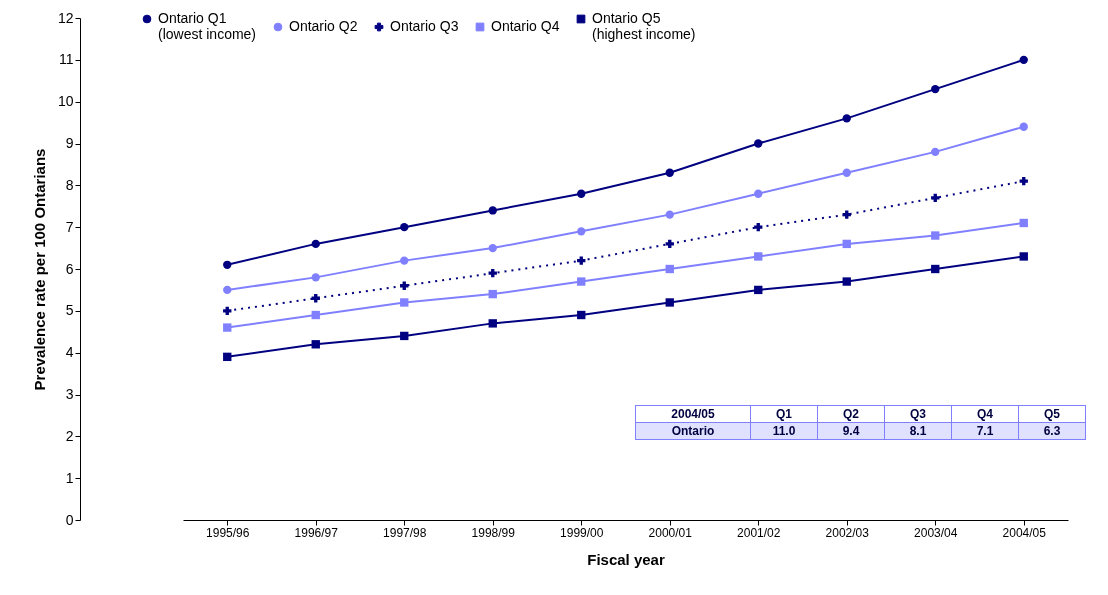 The image size is (1108, 595). What do you see at coordinates (69, 352) in the screenshot?
I see `y-tick-label: 4` at bounding box center [69, 352].